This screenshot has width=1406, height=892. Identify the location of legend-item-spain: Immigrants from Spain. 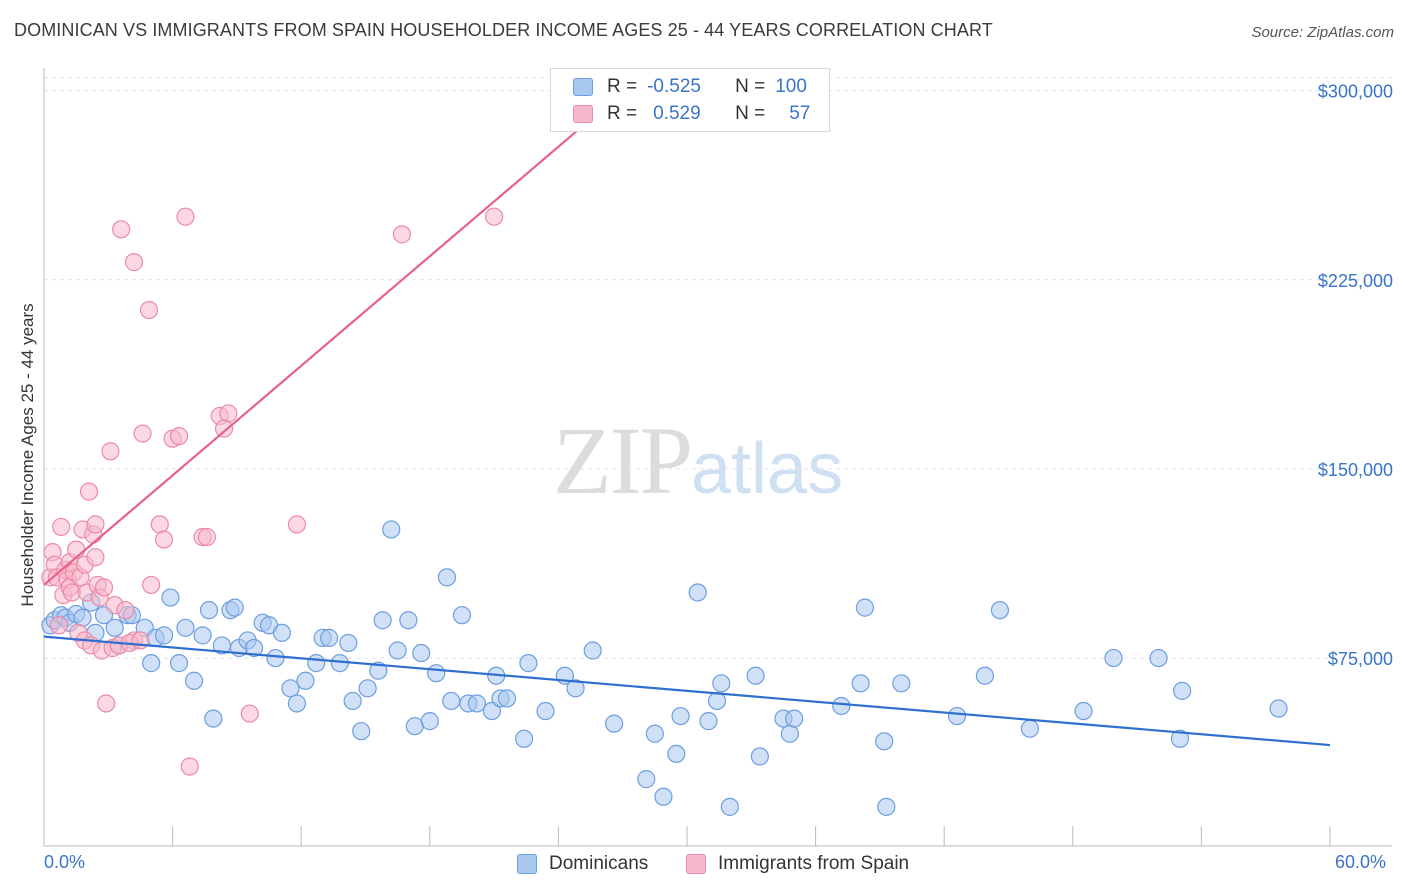
(797, 864).